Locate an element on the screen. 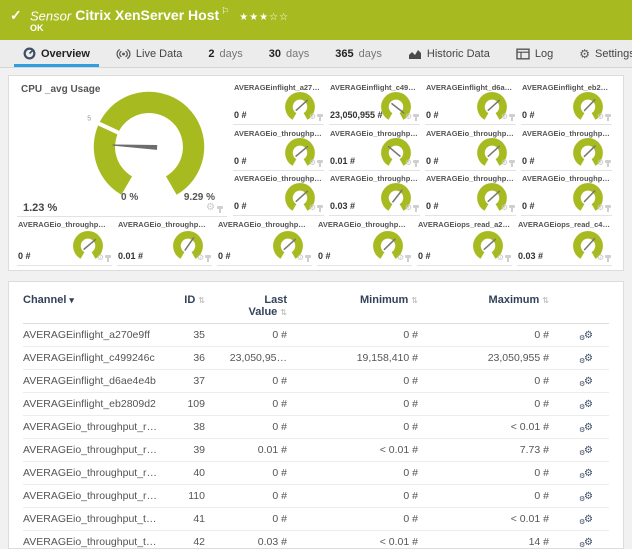 The width and height of the screenshot is (632, 549). channel-name: AVERAGEinflight_a270e9ff is located at coordinates (86, 335).